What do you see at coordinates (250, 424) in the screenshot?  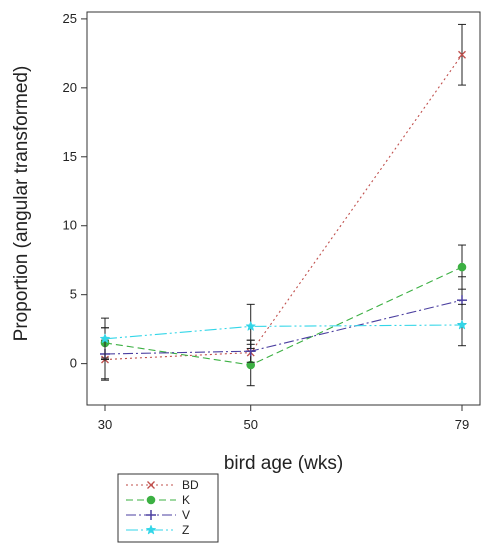 I see `x-tick-label: 50` at bounding box center [250, 424].